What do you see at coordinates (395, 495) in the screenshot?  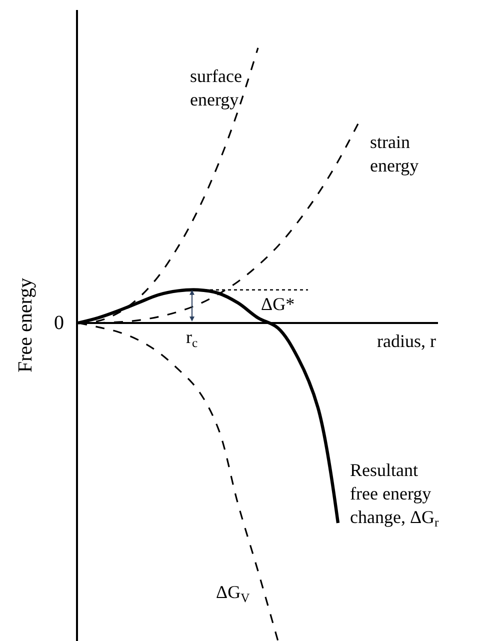 I see `series-label: Resultant free energy change, ΔG$_{r}$` at bounding box center [395, 495].